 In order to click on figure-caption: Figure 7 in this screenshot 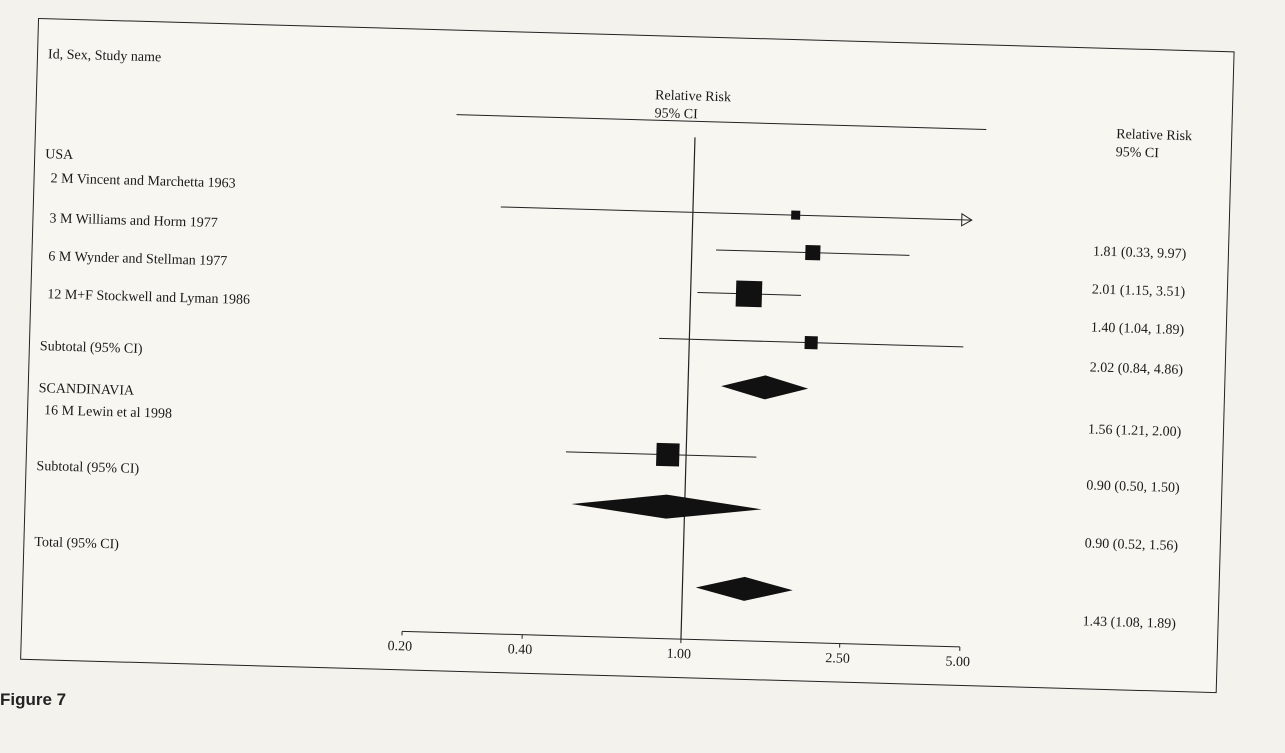, I will do `click(33, 700)`.